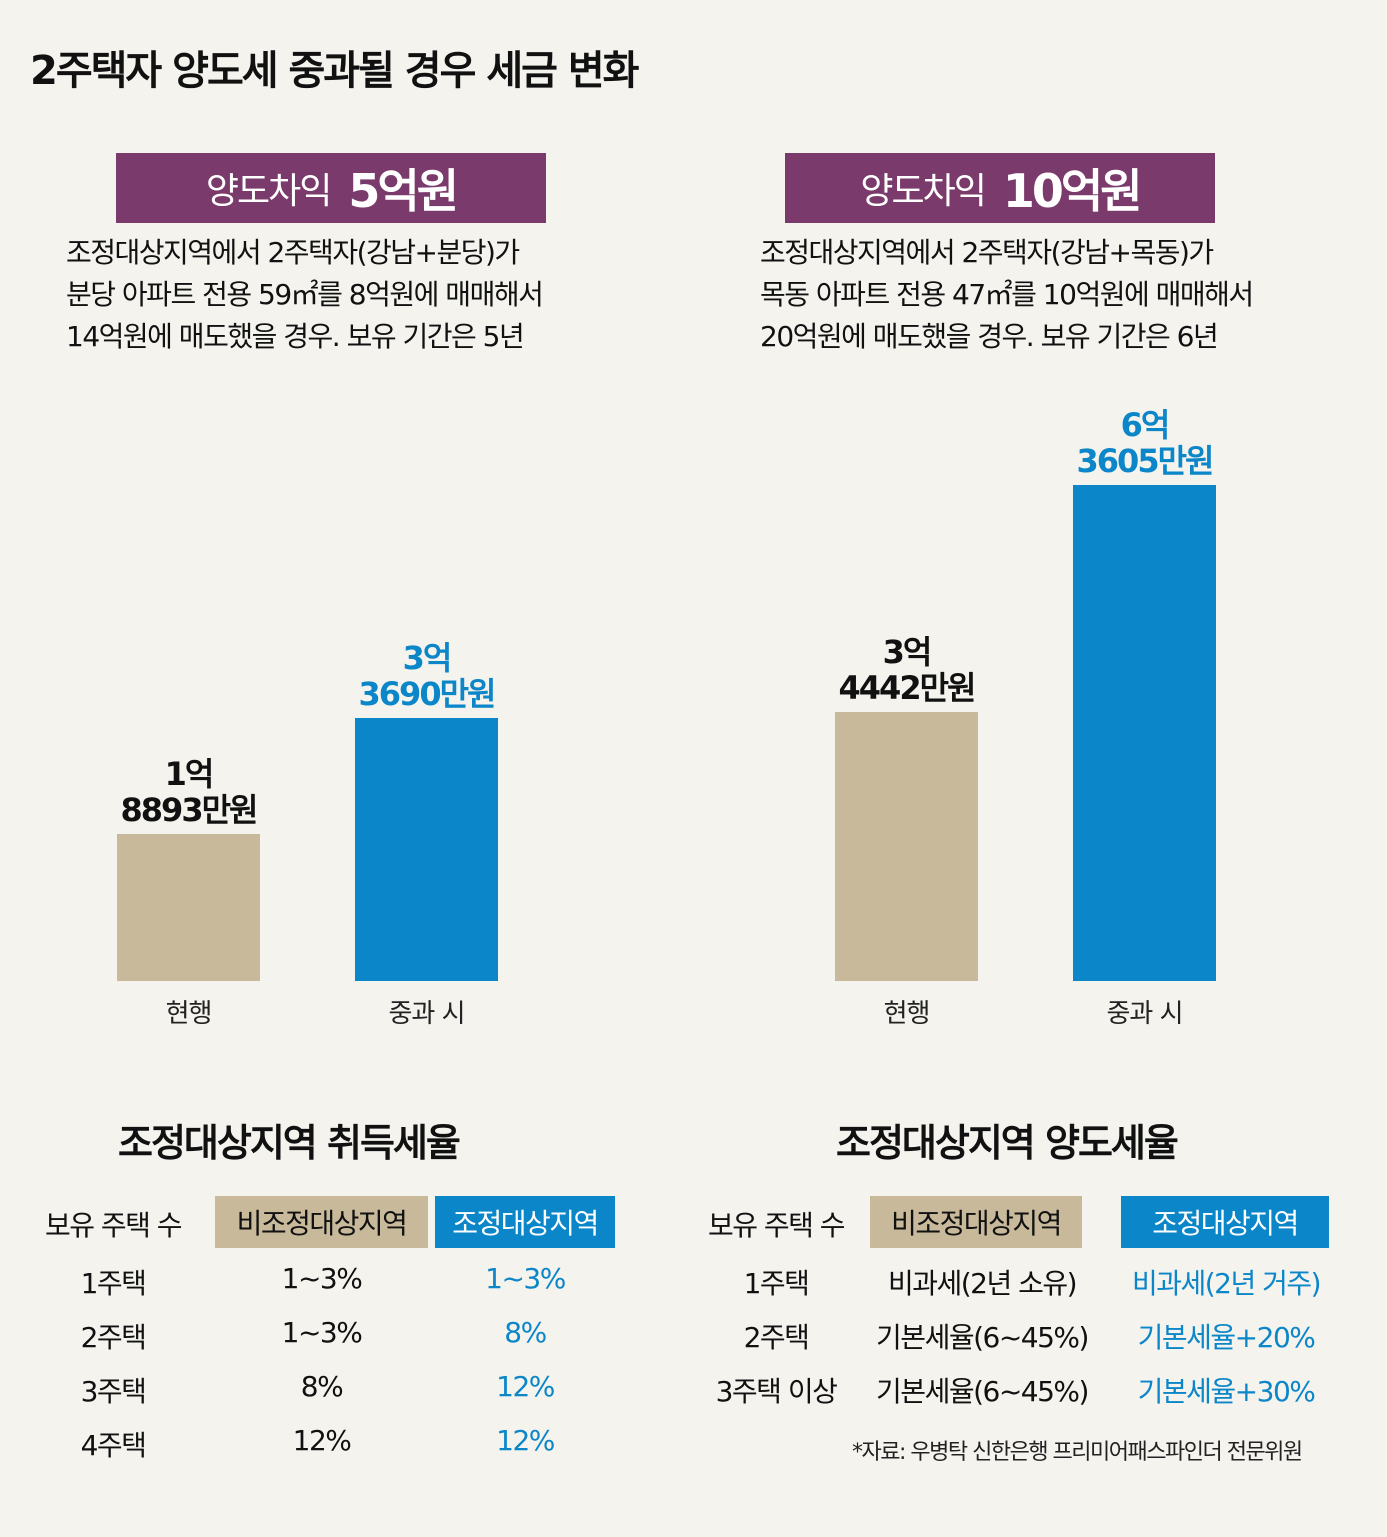  I want to click on acq-table-title: 조정대상지역 취득세율, so click(289, 1143).